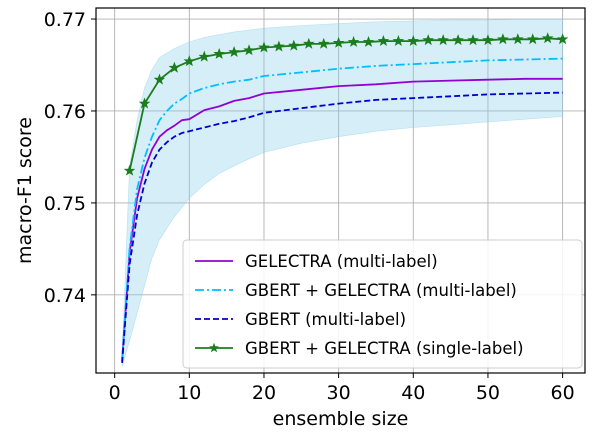 The height and width of the screenshot is (432, 597). What do you see at coordinates (65, 112) in the screenshot?
I see `y-tick-label: 0.76` at bounding box center [65, 112].